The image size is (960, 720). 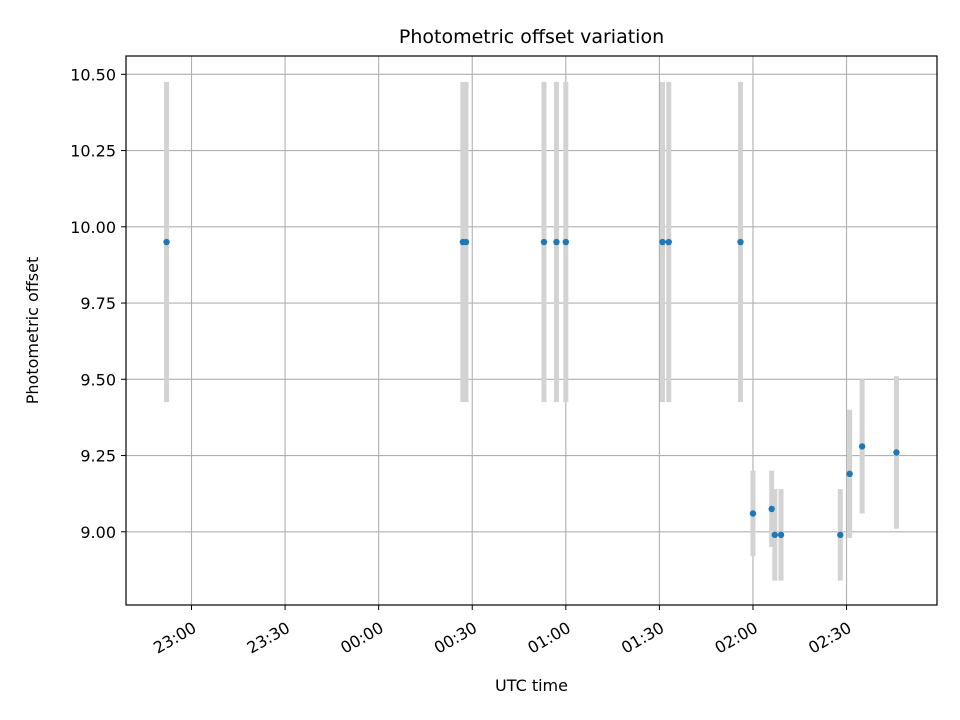 I want to click on y-tick-label: 9.00, so click(x=98, y=532).